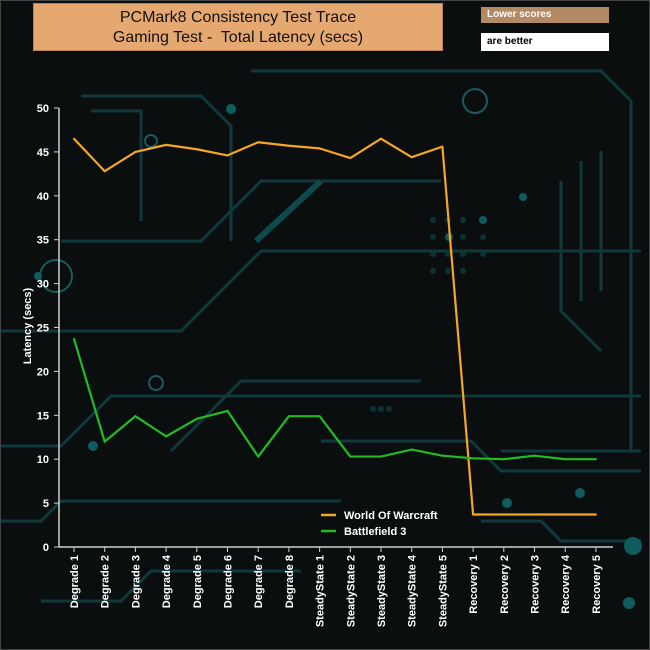 Image resolution: width=650 pixels, height=650 pixels. I want to click on legend-entry: World Of Warcraft, so click(391, 516).